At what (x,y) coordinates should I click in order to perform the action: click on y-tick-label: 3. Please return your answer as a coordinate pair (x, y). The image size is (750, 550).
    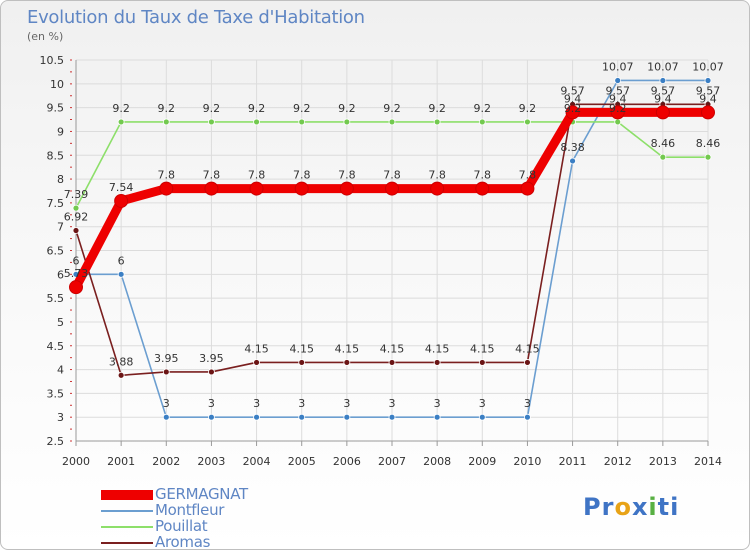
    Looking at the image, I should click on (60, 417).